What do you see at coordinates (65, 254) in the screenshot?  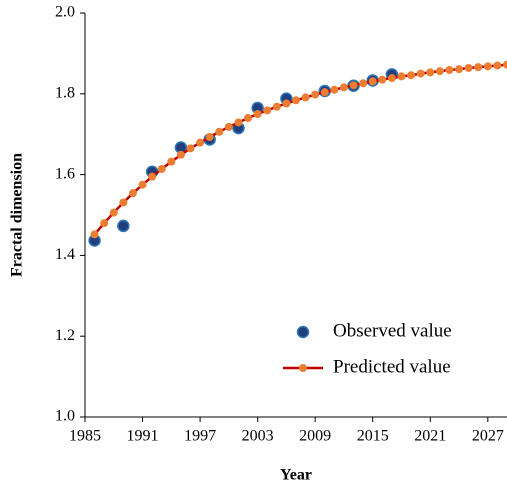 I see `y-tick-label: 1.4` at bounding box center [65, 254].